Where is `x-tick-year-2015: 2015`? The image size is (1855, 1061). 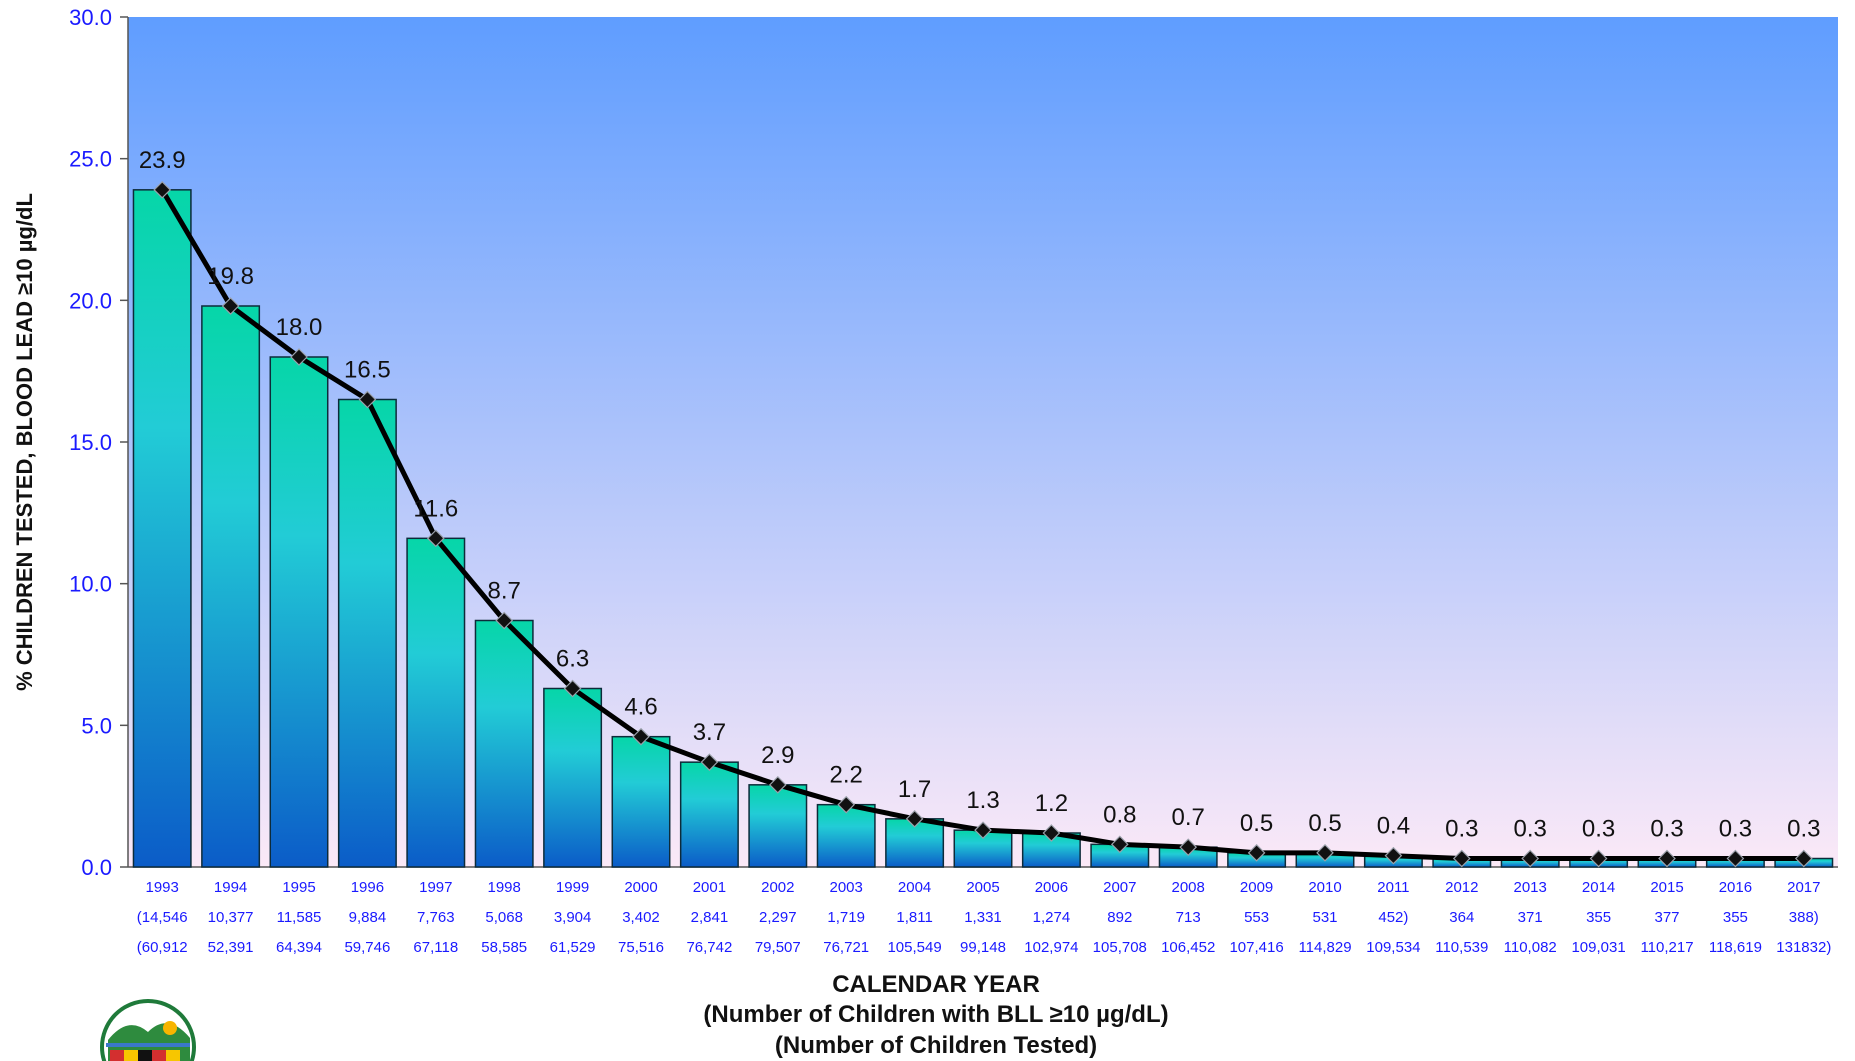
x-tick-year-2015: 2015 is located at coordinates (1666, 887).